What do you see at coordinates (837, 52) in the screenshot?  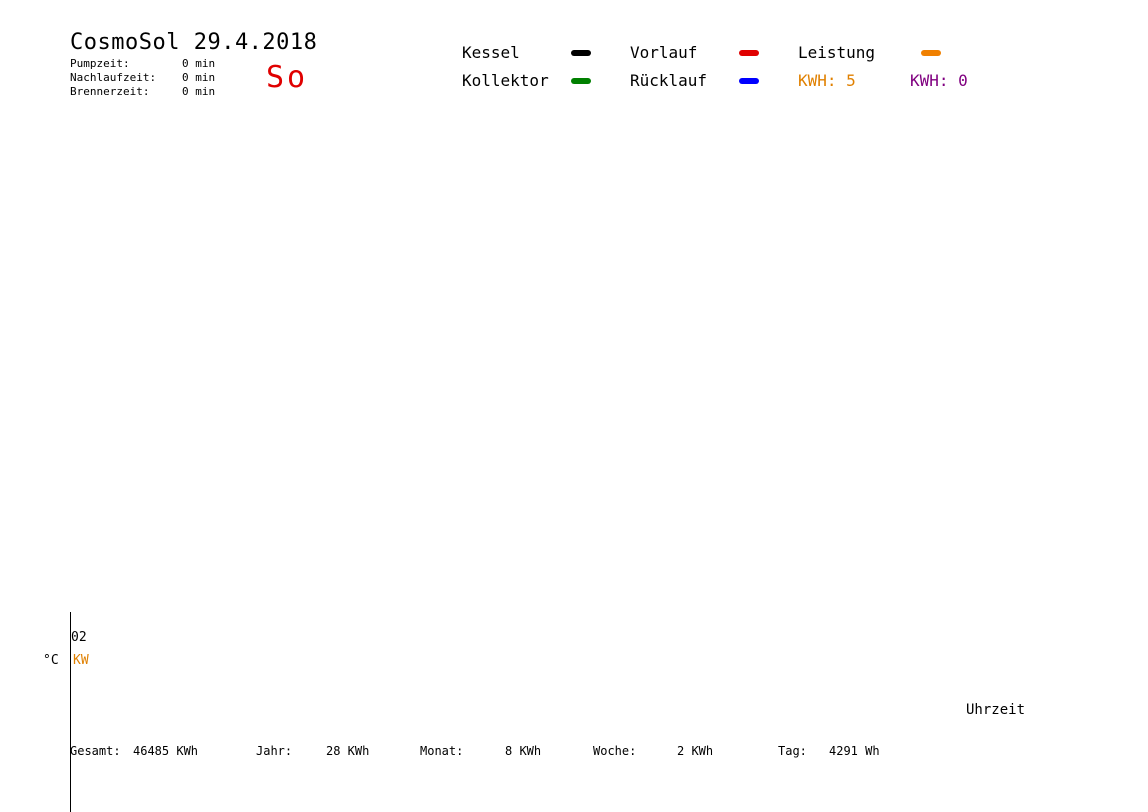 I see `legend-leistung-label: Leistung` at bounding box center [837, 52].